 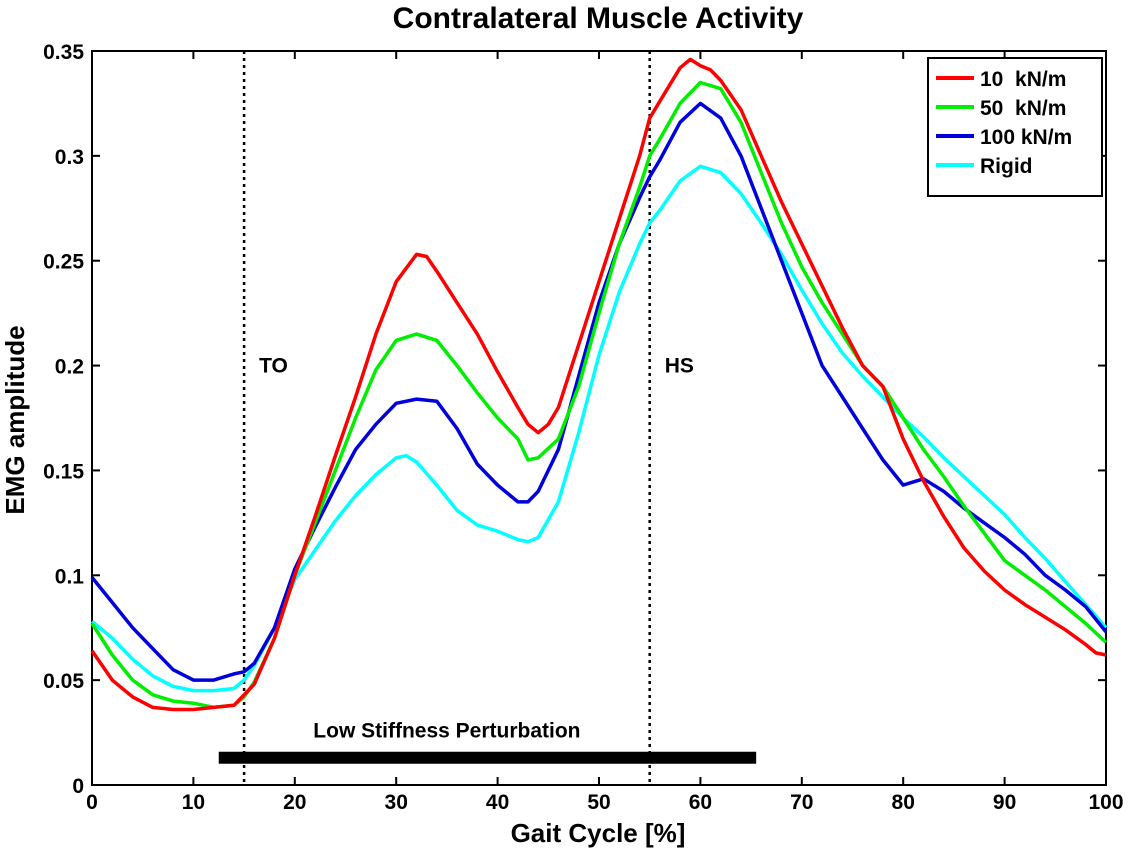 I want to click on event-label-hs: HS, so click(x=679, y=366).